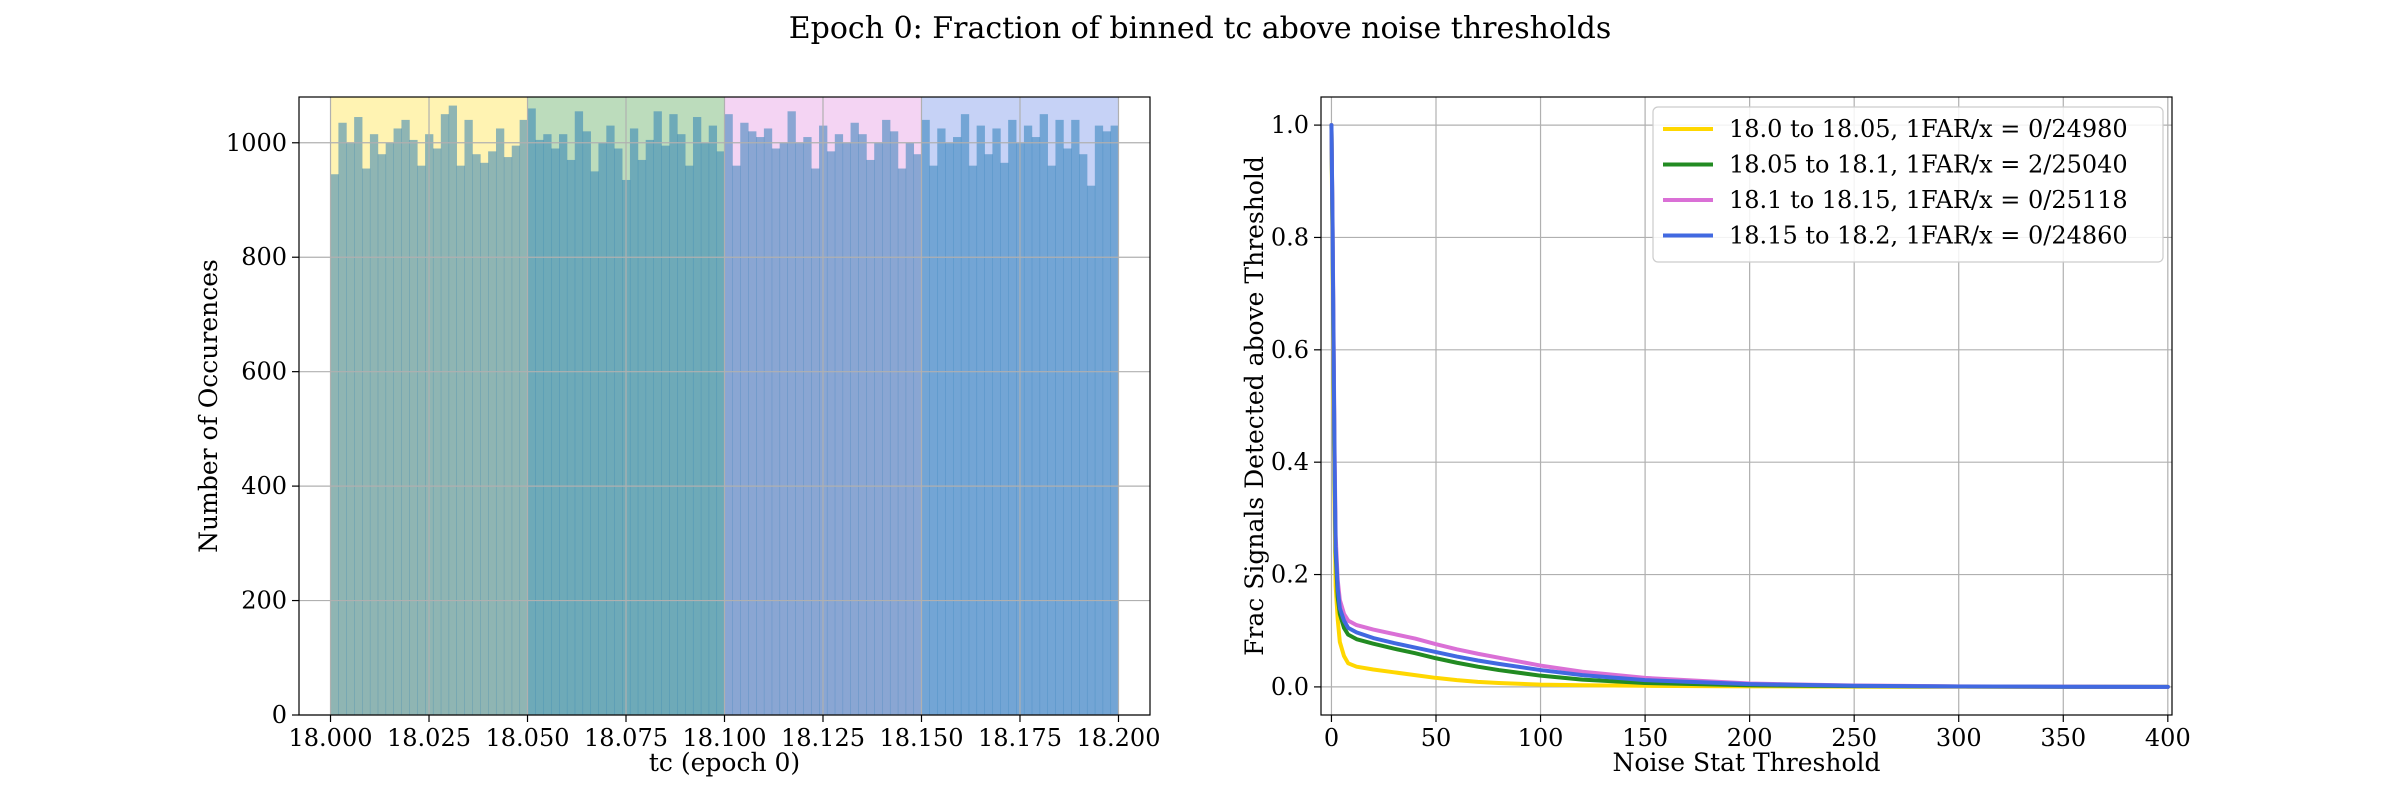 This screenshot has width=2400, height=804. What do you see at coordinates (264, 372) in the screenshot?
I see `hist-y-tick-label: 600` at bounding box center [264, 372].